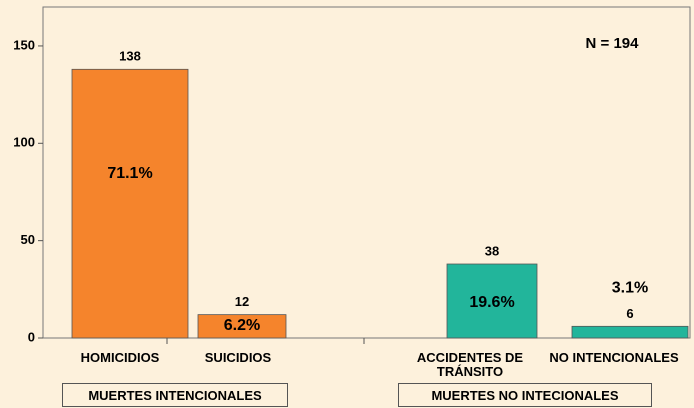  Describe the element at coordinates (629, 313) in the screenshot. I see `value-label: 6` at that location.